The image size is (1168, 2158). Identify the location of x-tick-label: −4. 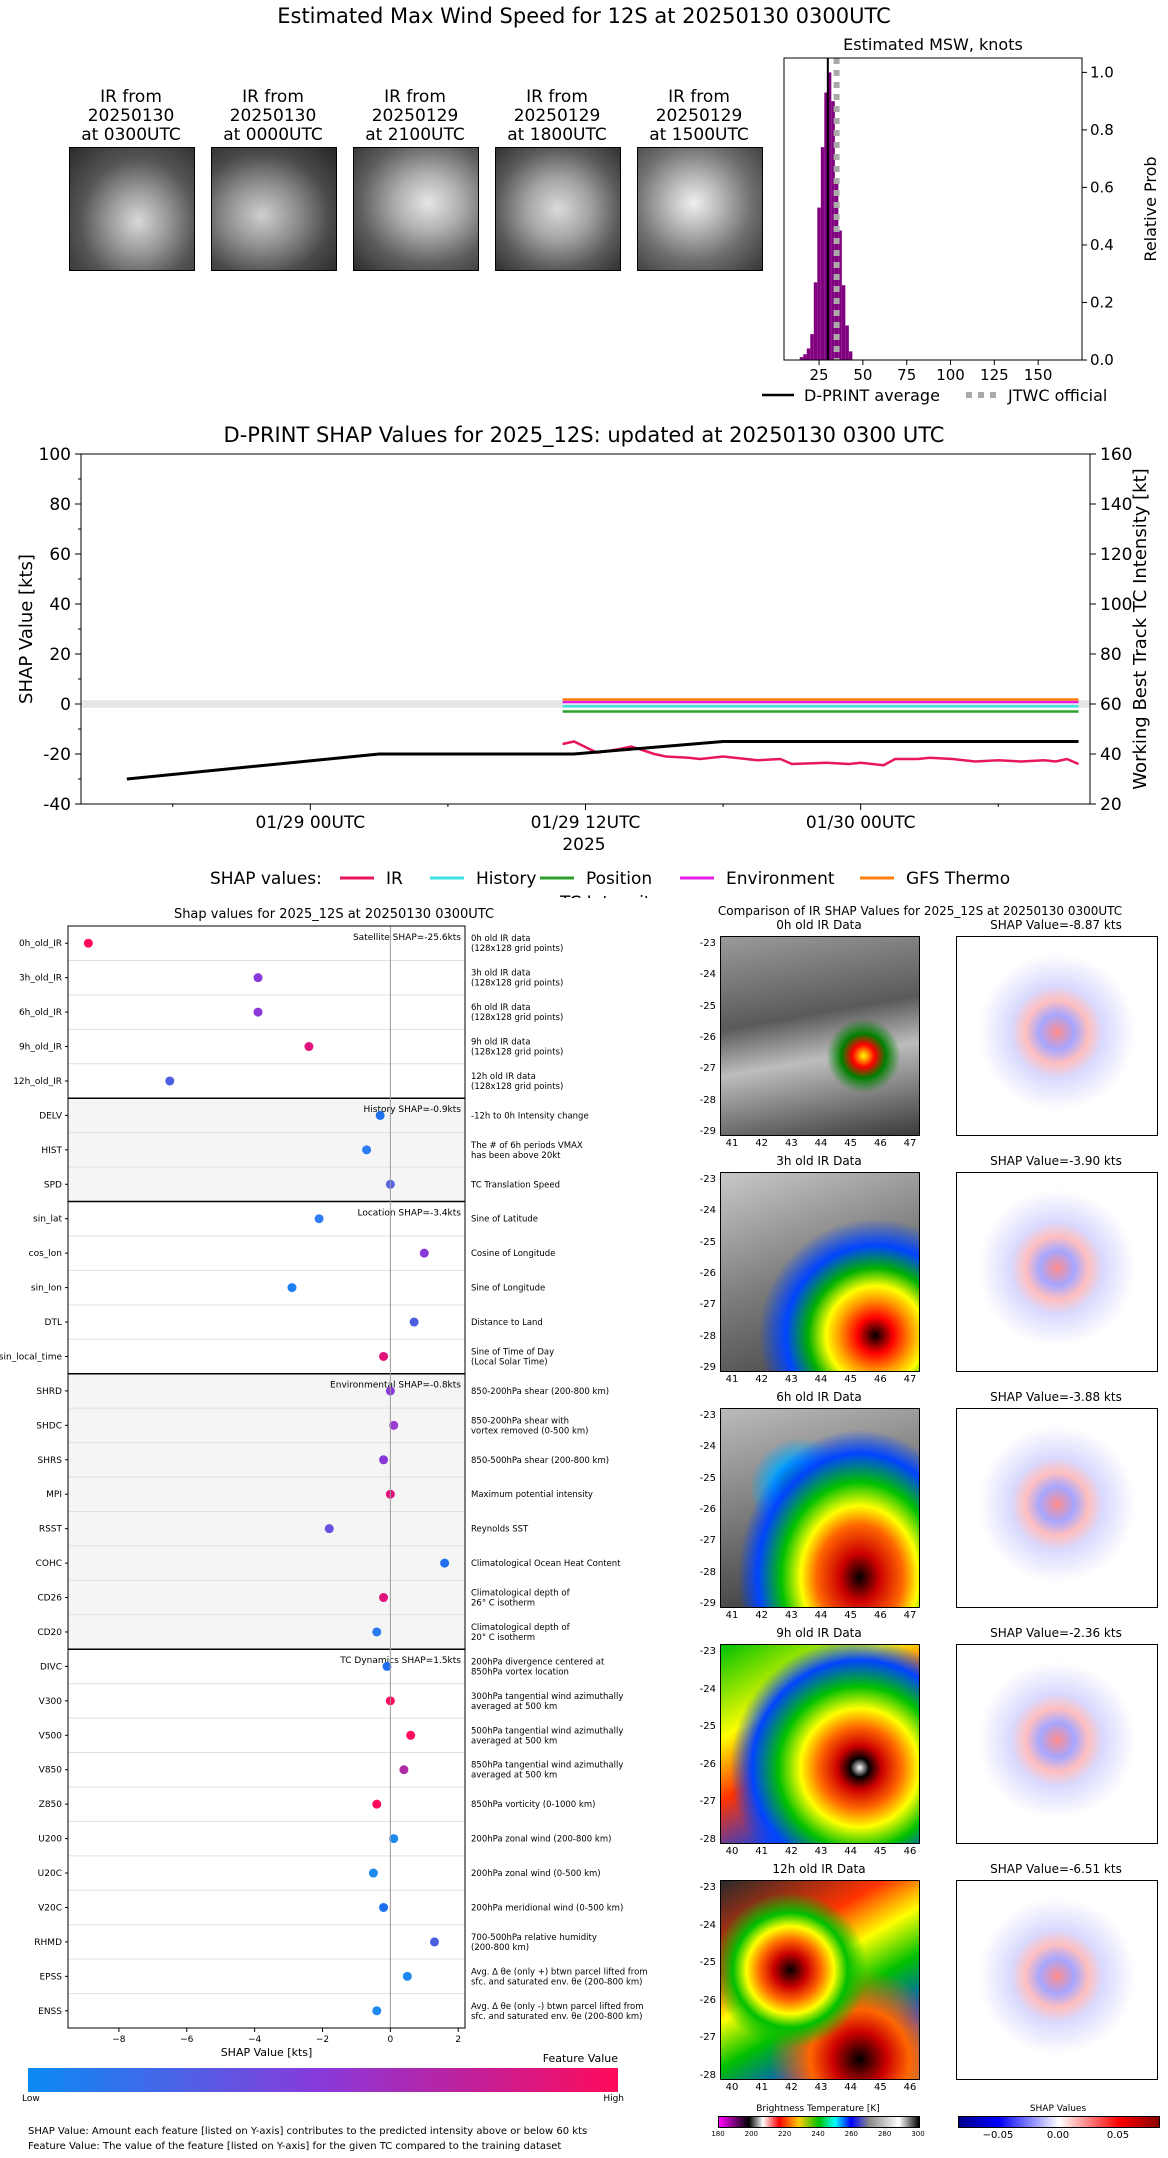
(255, 2040).